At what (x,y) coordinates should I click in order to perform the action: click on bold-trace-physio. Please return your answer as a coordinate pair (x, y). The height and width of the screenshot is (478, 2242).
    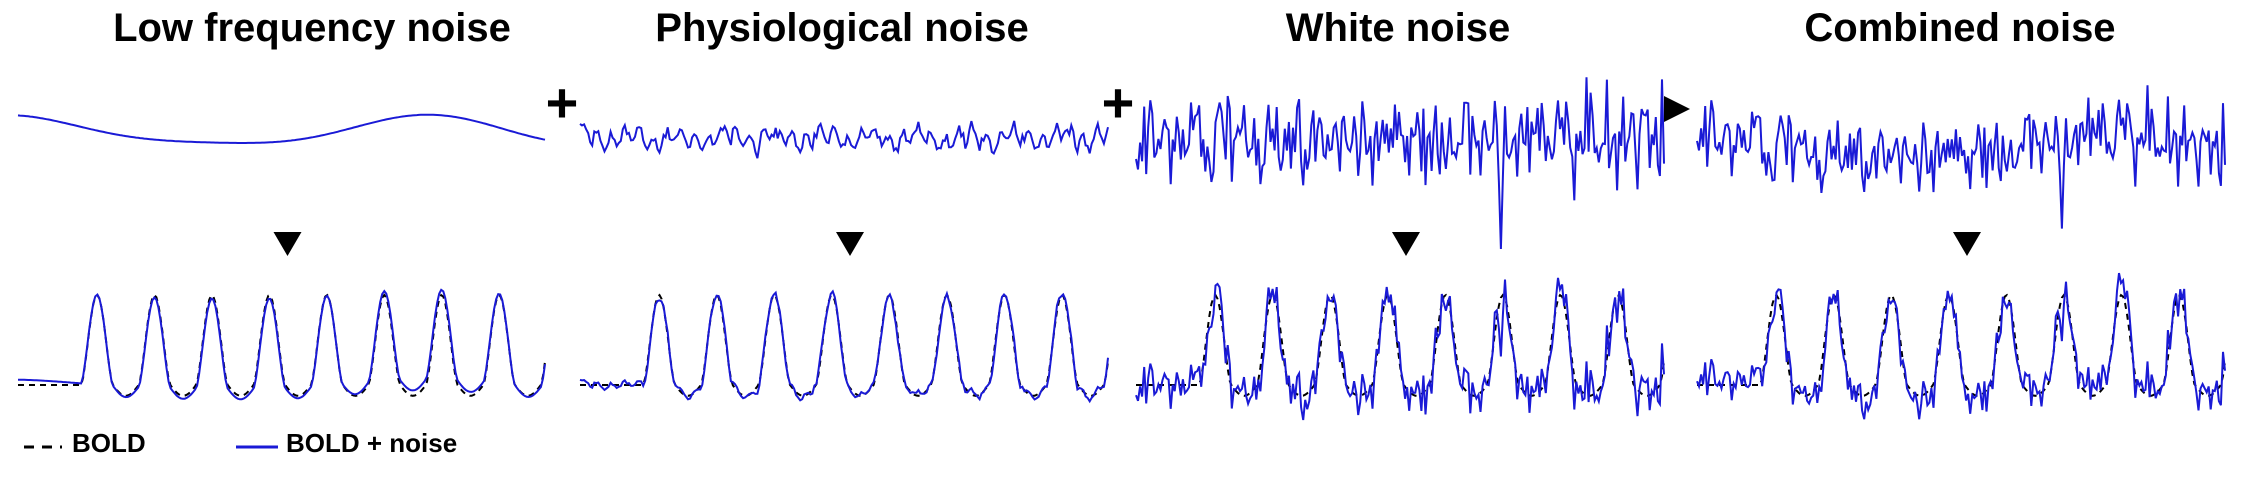
    Looking at the image, I should click on (844, 345).